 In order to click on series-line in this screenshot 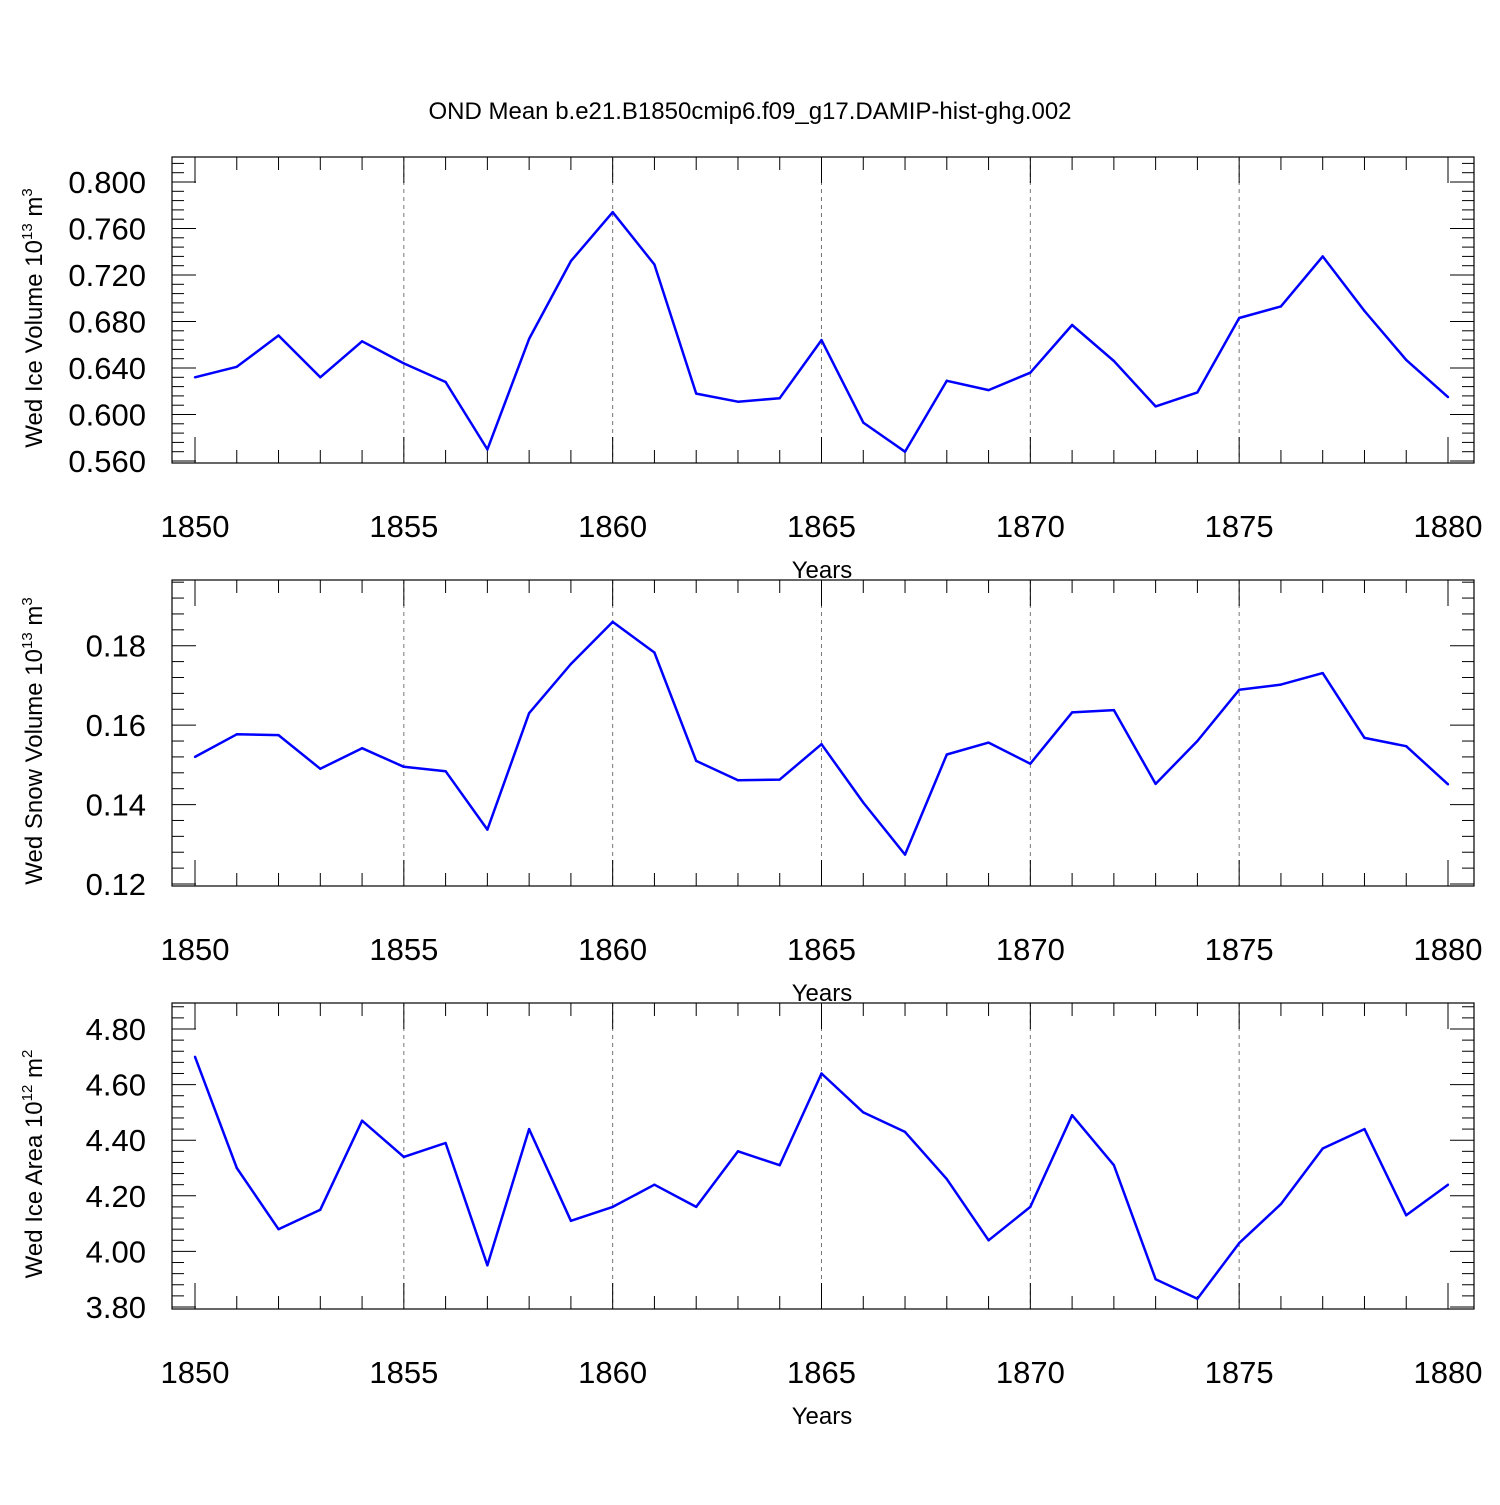, I will do `click(821, 738)`.